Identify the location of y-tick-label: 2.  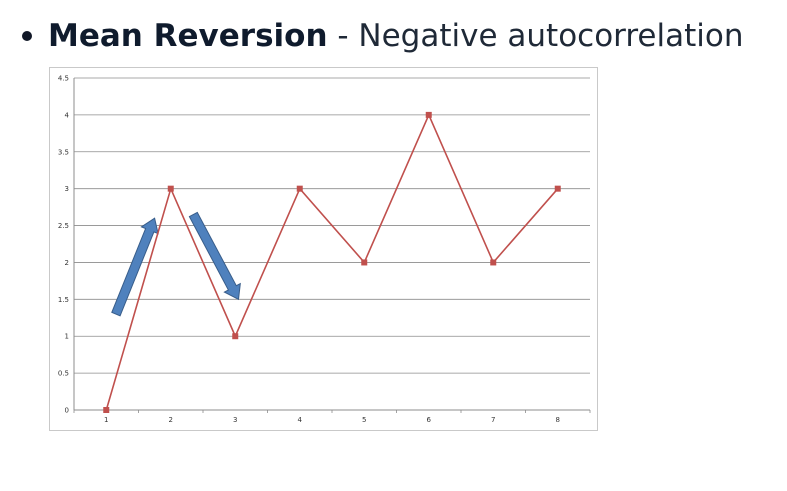
(67, 263).